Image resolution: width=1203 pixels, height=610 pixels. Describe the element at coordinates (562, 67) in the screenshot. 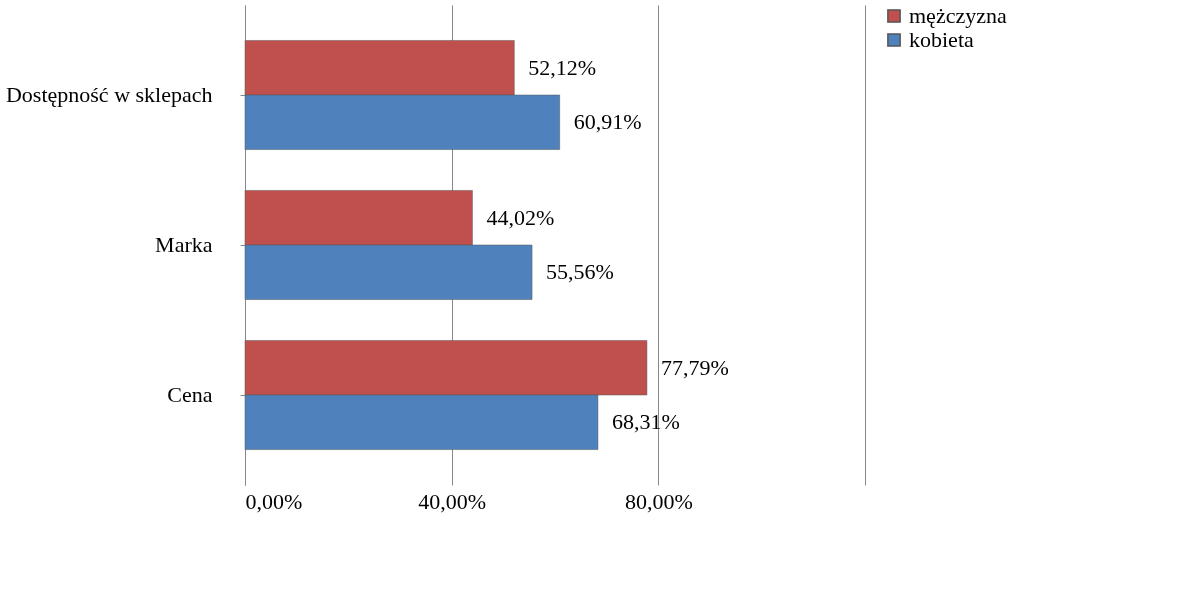

I see `data-label: 52,12%` at that location.